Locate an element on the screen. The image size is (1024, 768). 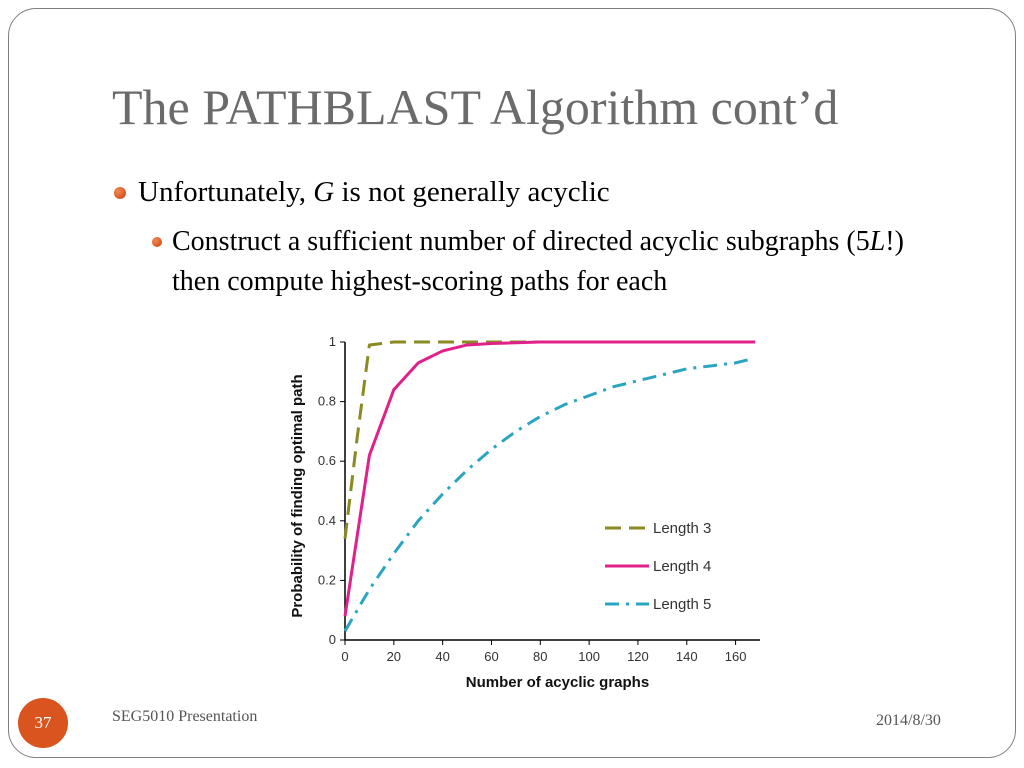
bullet-text-italic: G is located at coordinates (324, 192).